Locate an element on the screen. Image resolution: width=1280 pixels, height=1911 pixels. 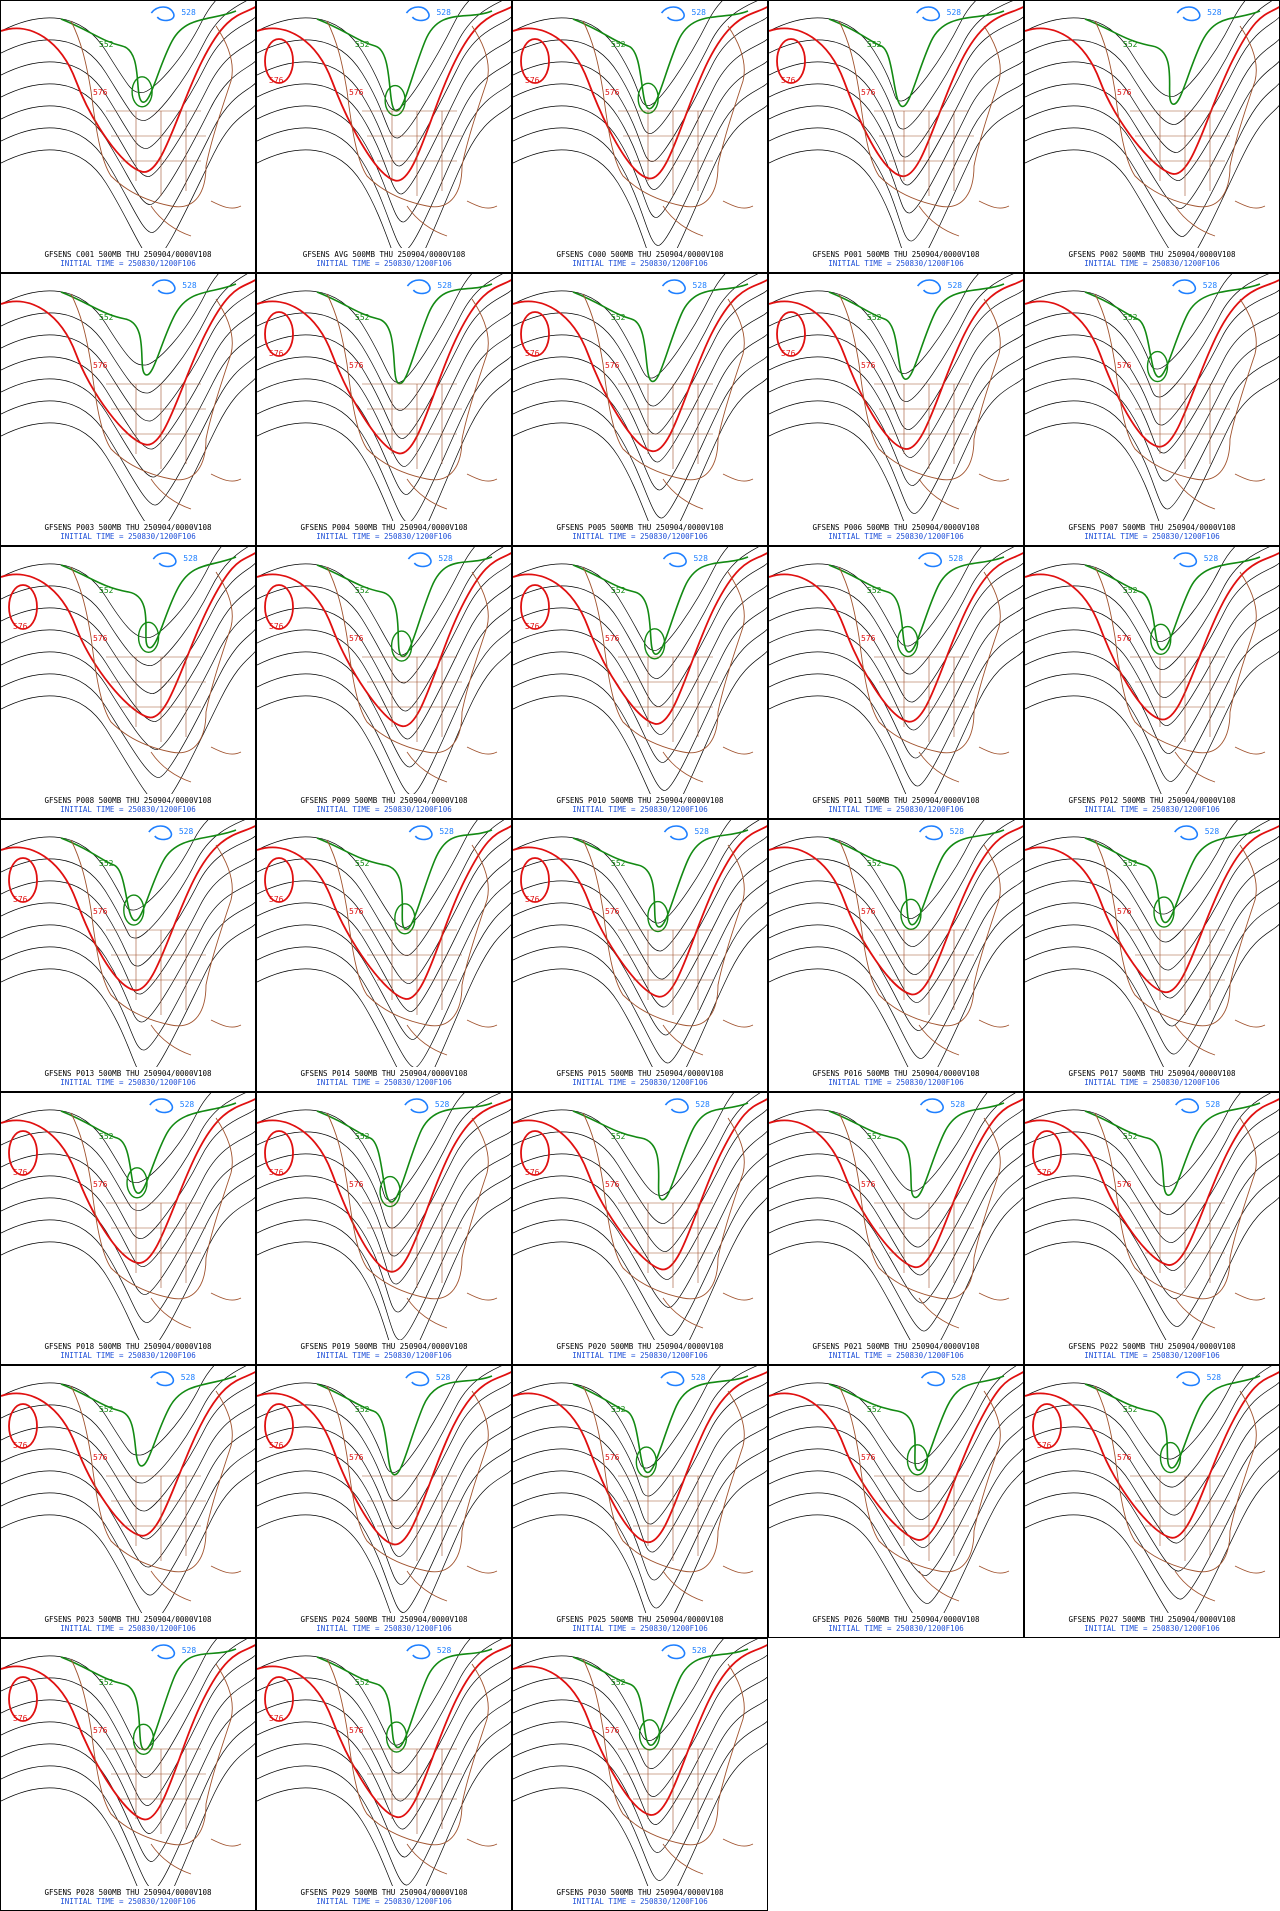
panel-title: GFSENS C001 500MB THU 250904/0000V108 is located at coordinates (128, 254).